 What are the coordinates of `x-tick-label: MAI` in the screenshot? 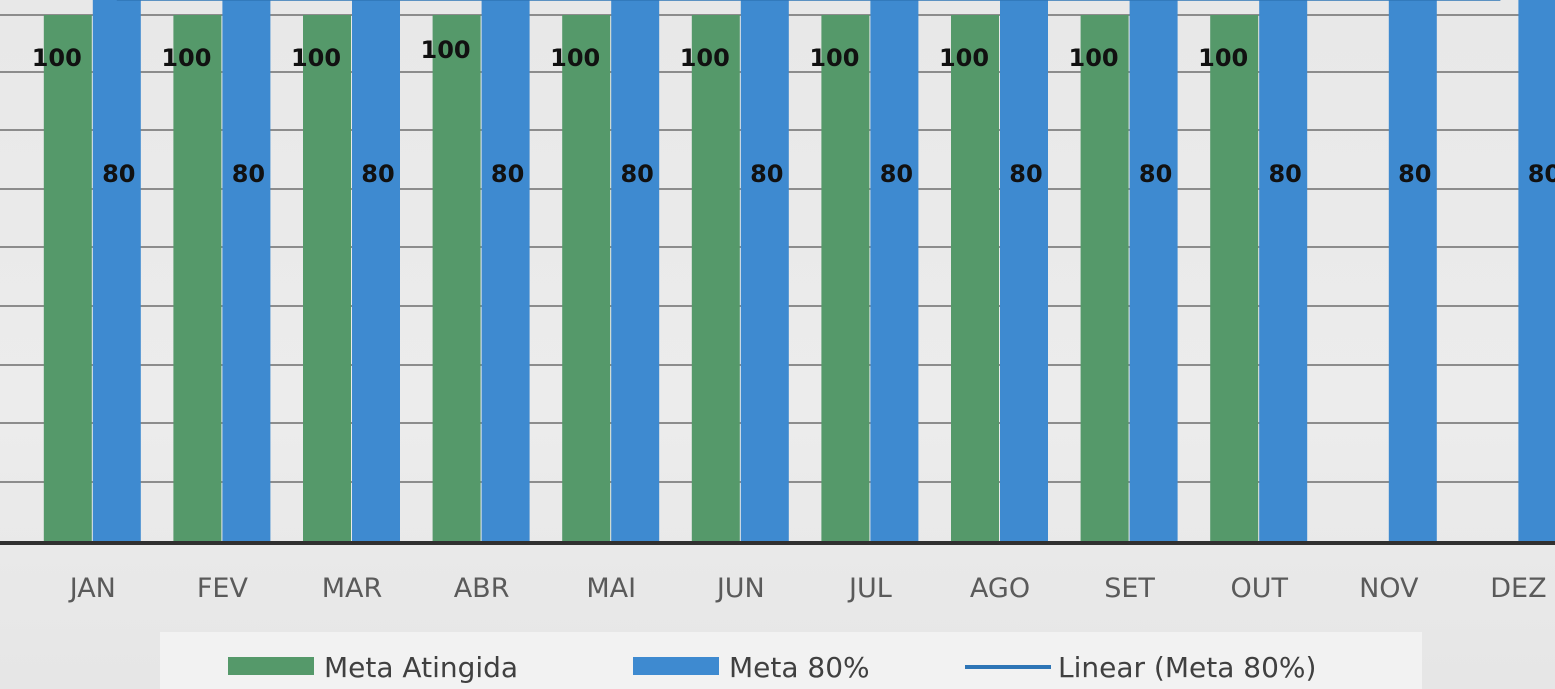 It's located at (611, 588).